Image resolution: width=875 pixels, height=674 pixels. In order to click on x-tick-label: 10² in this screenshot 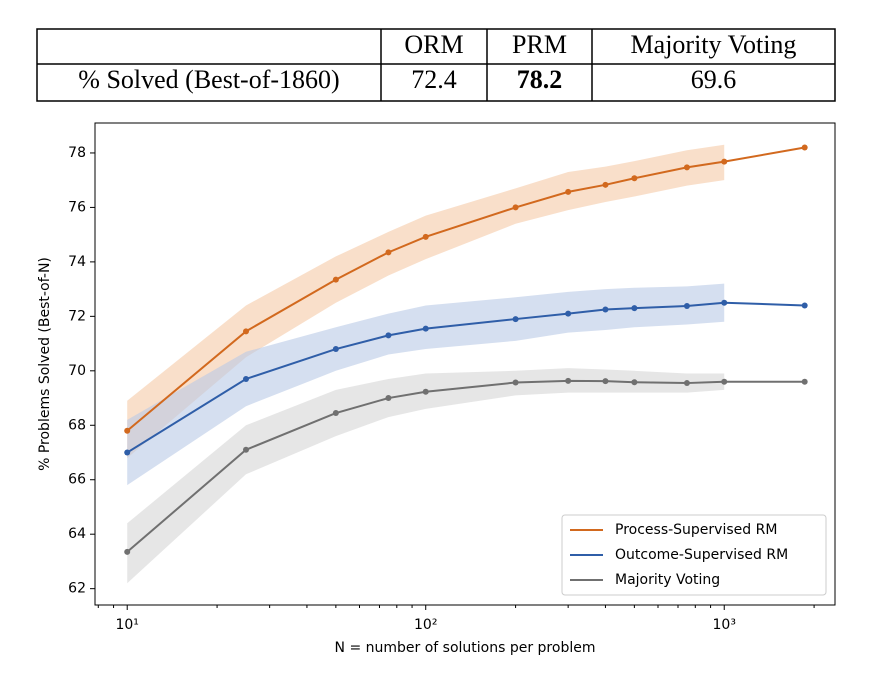, I will do `click(425, 625)`.